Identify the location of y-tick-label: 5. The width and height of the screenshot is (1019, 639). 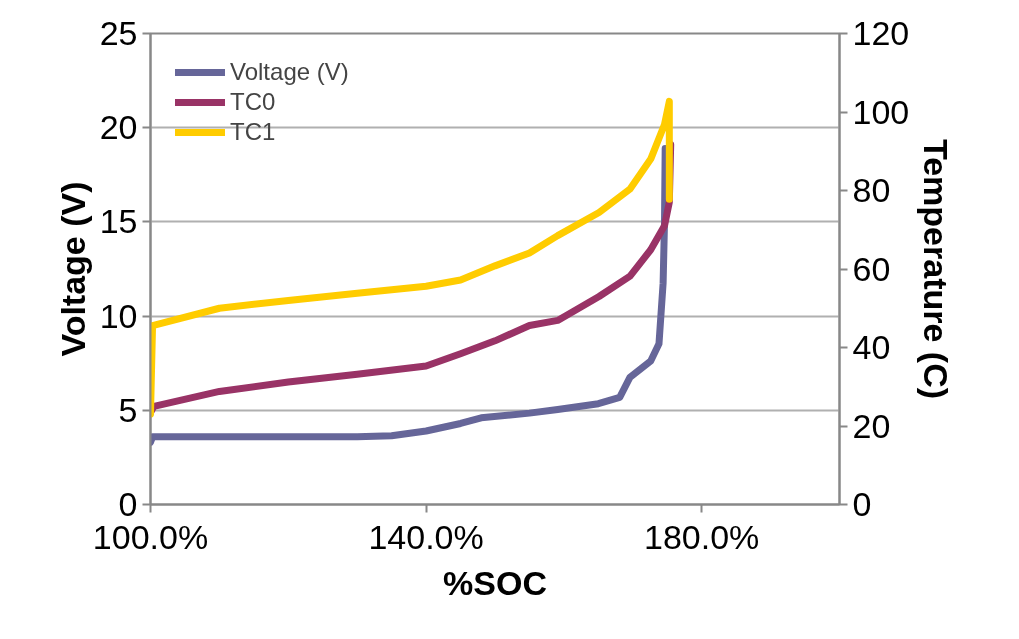
(128, 409).